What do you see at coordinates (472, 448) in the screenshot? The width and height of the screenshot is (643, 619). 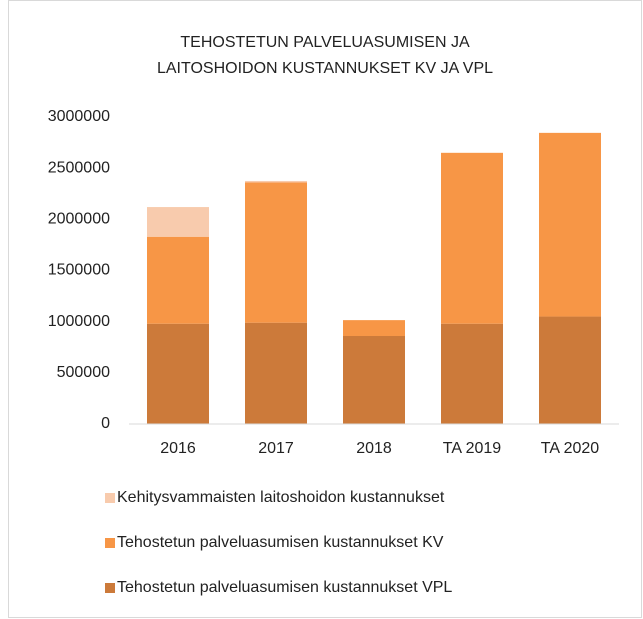 I see `x-tick-label: TA 2019` at bounding box center [472, 448].